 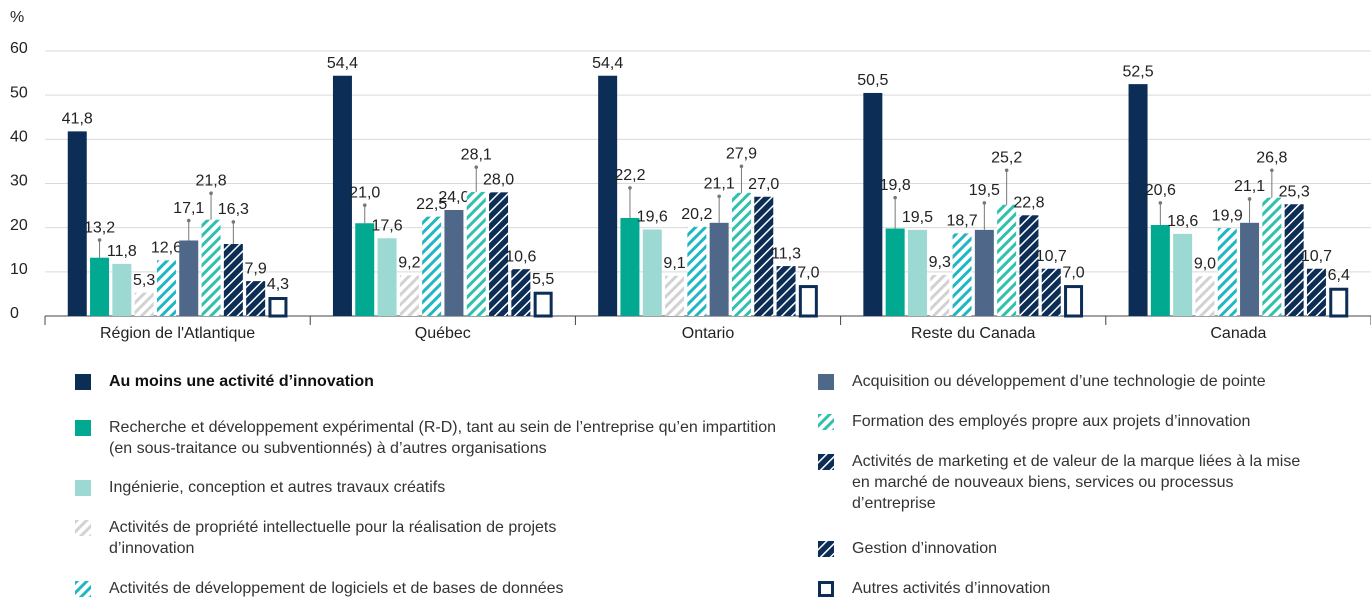 What do you see at coordinates (763, 184) in the screenshot?
I see `value-label: 27,0` at bounding box center [763, 184].